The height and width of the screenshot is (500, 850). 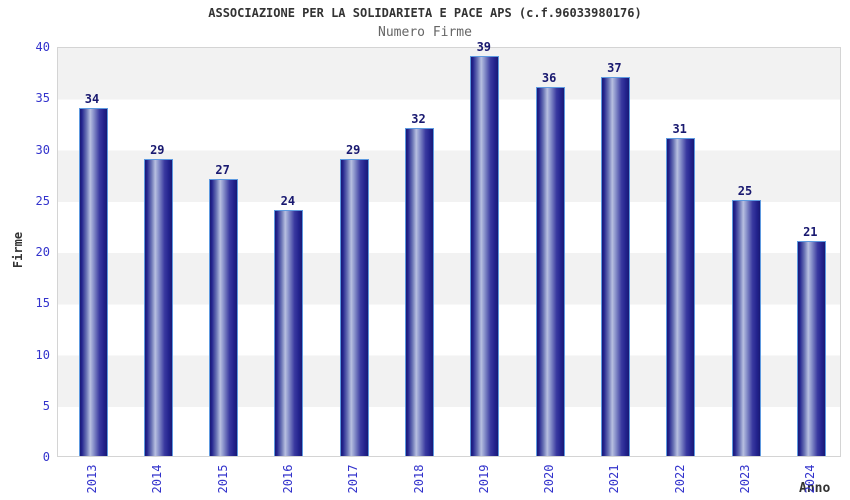 I want to click on bar-value-label: 24, so click(x=288, y=201).